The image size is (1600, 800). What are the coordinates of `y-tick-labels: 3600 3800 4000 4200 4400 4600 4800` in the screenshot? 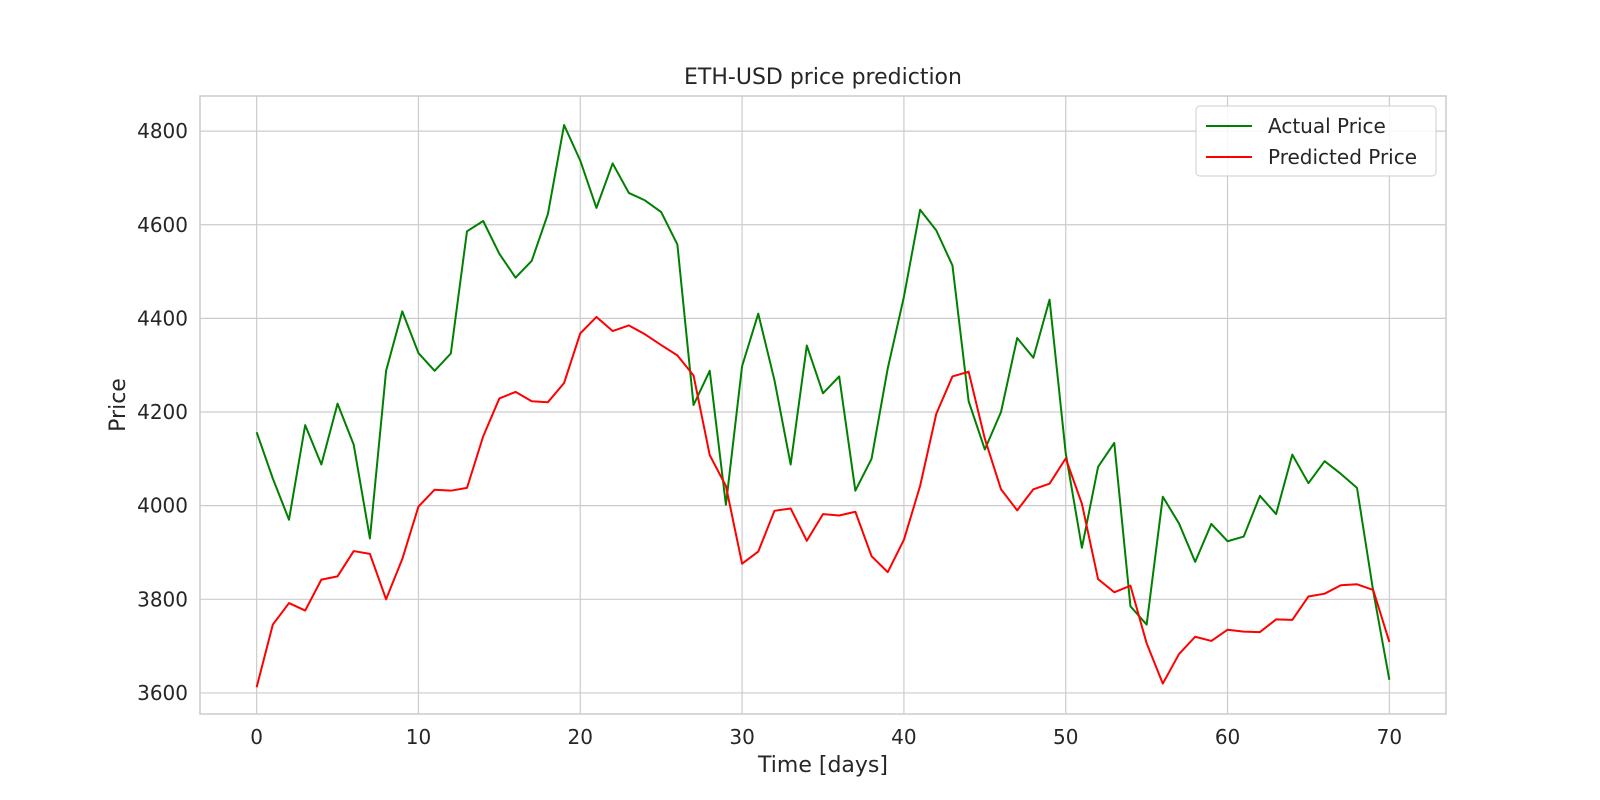 It's located at (162, 412).